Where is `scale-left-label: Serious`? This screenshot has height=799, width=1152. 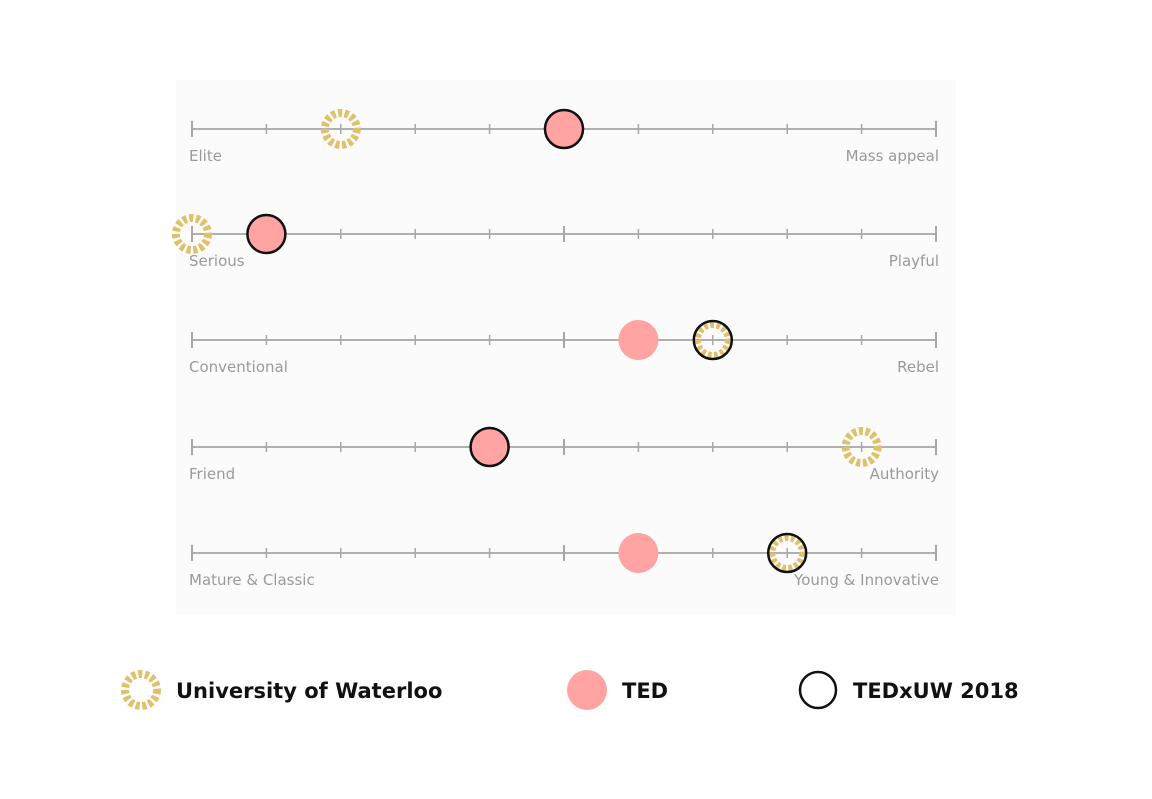
scale-left-label: Serious is located at coordinates (217, 261).